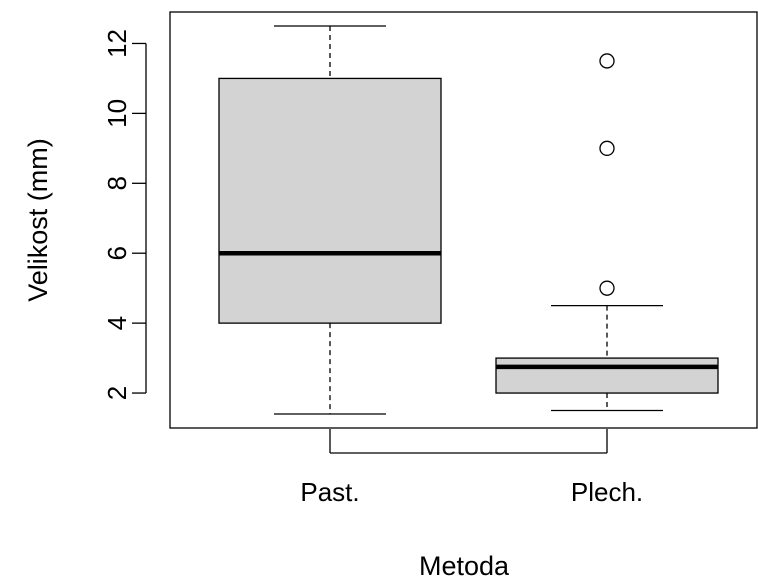 Image resolution: width=758 pixels, height=588 pixels. What do you see at coordinates (117, 253) in the screenshot?
I see `y-tick-label: 6` at bounding box center [117, 253].